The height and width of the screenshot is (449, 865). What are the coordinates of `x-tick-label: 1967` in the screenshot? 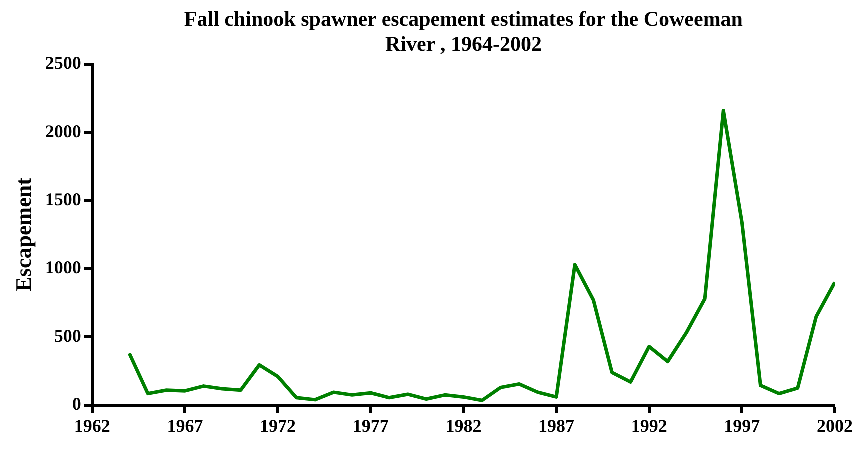 It's located at (185, 426).